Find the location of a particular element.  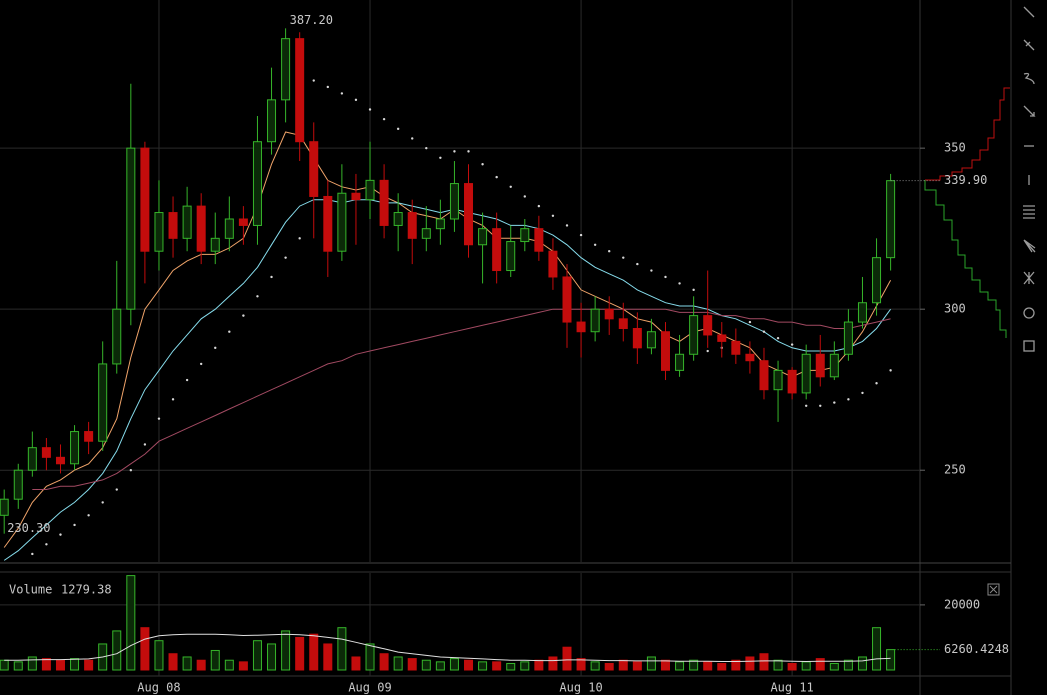

tool-gann is located at coordinates (1029, 278).